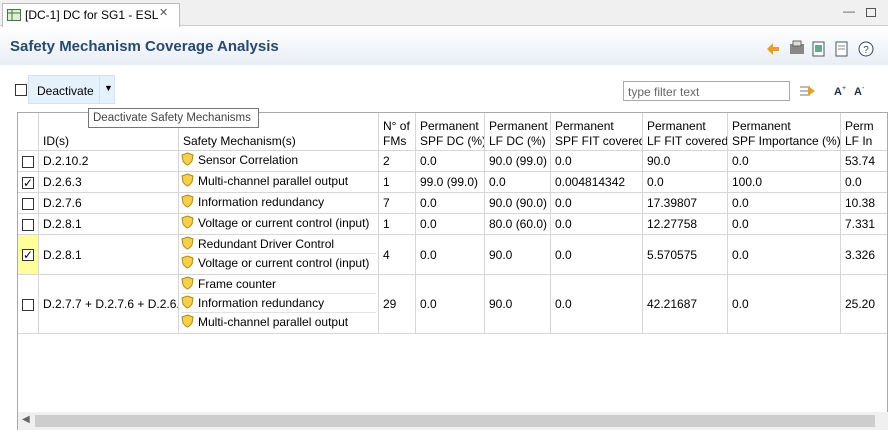 This screenshot has width=888, height=442. I want to click on header-icons: ?, so click(822, 49).